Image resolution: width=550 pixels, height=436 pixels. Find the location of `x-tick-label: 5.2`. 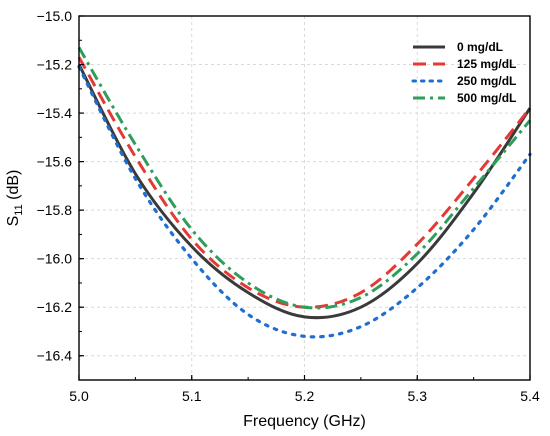

x-tick-label: 5.2 is located at coordinates (305, 396).